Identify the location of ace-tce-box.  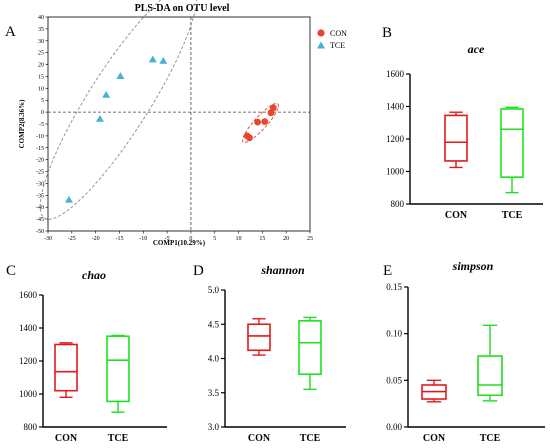
(512, 143).